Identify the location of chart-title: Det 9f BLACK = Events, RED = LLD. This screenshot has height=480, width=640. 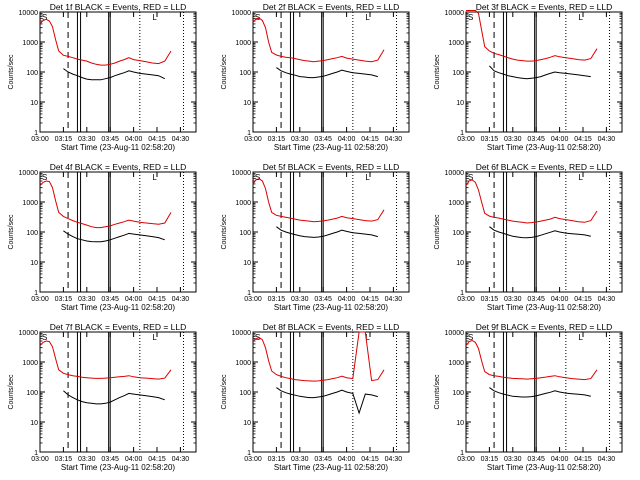
(544, 327).